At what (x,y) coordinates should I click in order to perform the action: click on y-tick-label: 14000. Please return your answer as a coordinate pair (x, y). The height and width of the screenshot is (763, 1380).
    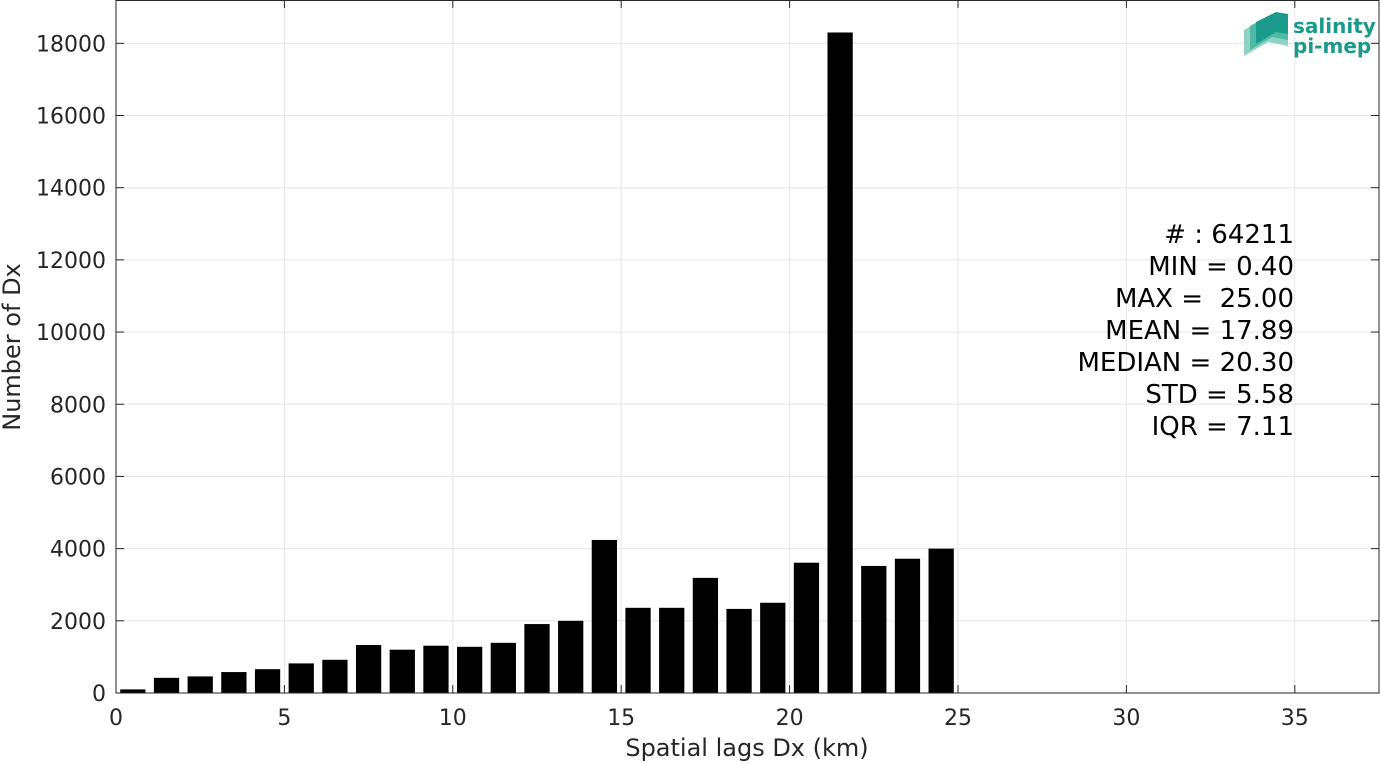
    Looking at the image, I should click on (71, 189).